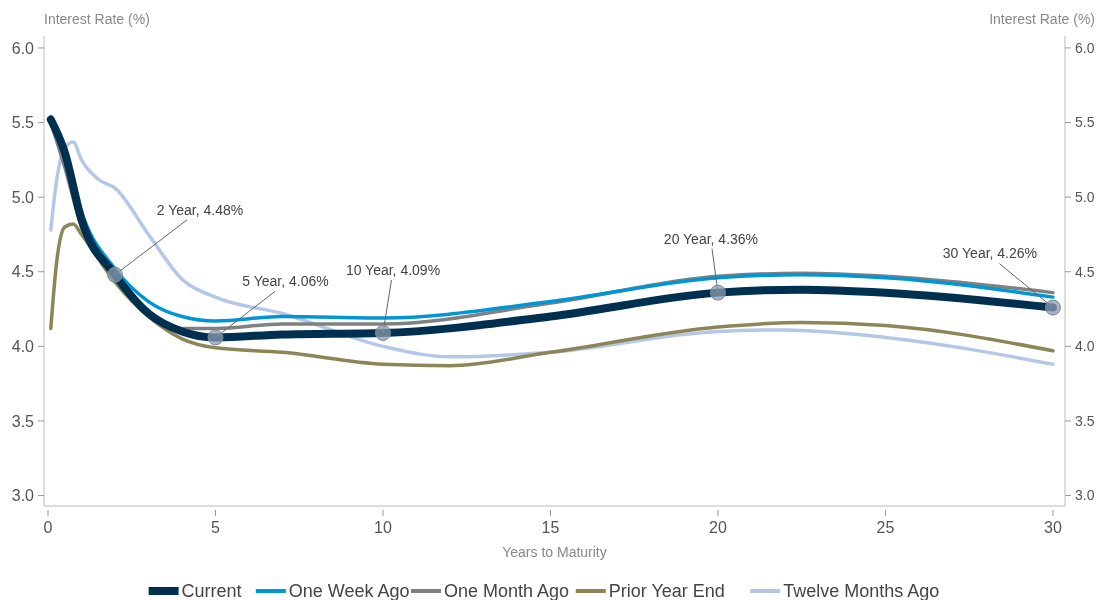 The width and height of the screenshot is (1102, 600). I want to click on annotation: 20 Year, 4.36%, so click(711, 238).